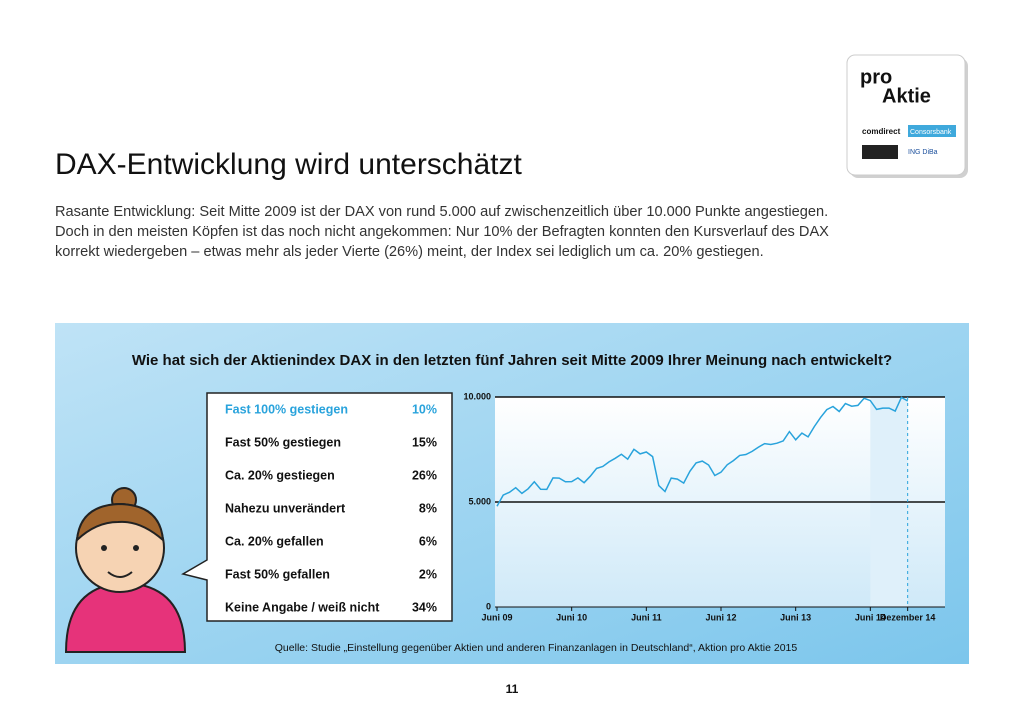 The width and height of the screenshot is (1024, 718). I want to click on x-tick-label: Juni 14, so click(870, 617).